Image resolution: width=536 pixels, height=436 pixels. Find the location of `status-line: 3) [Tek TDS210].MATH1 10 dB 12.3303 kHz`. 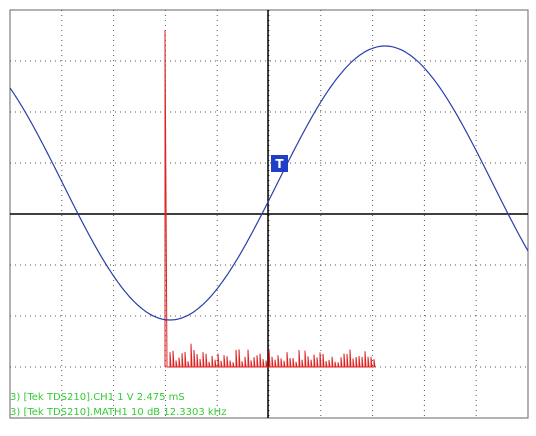

status-line: 3) [Tek TDS210].MATH1 10 dB 12.3303 kHz is located at coordinates (118, 412).